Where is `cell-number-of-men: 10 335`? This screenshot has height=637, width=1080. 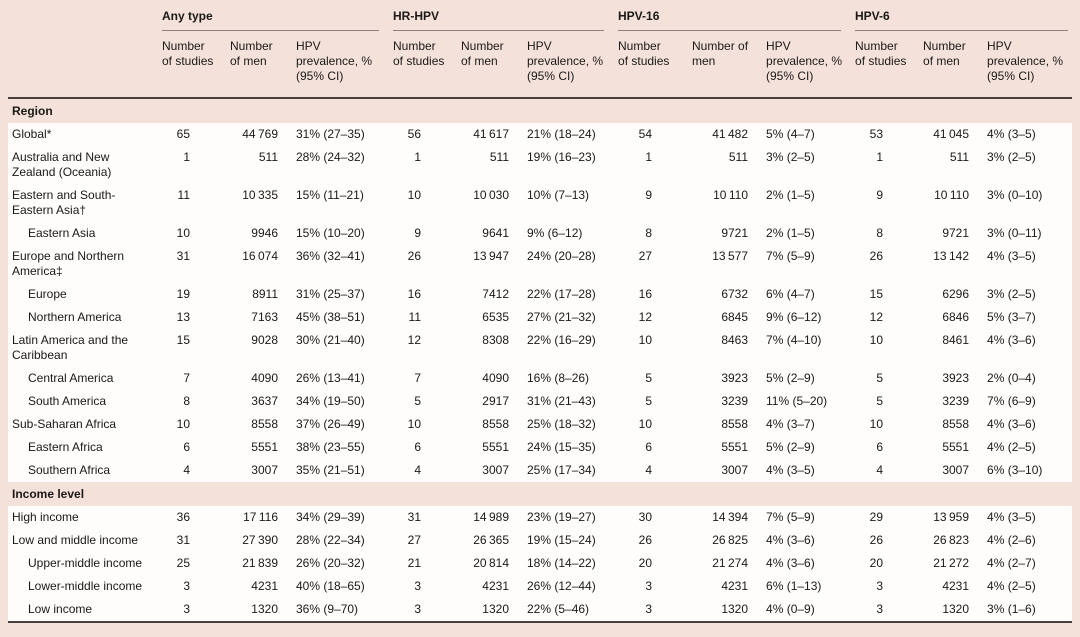
cell-number-of-men: 10 335 is located at coordinates (260, 195).